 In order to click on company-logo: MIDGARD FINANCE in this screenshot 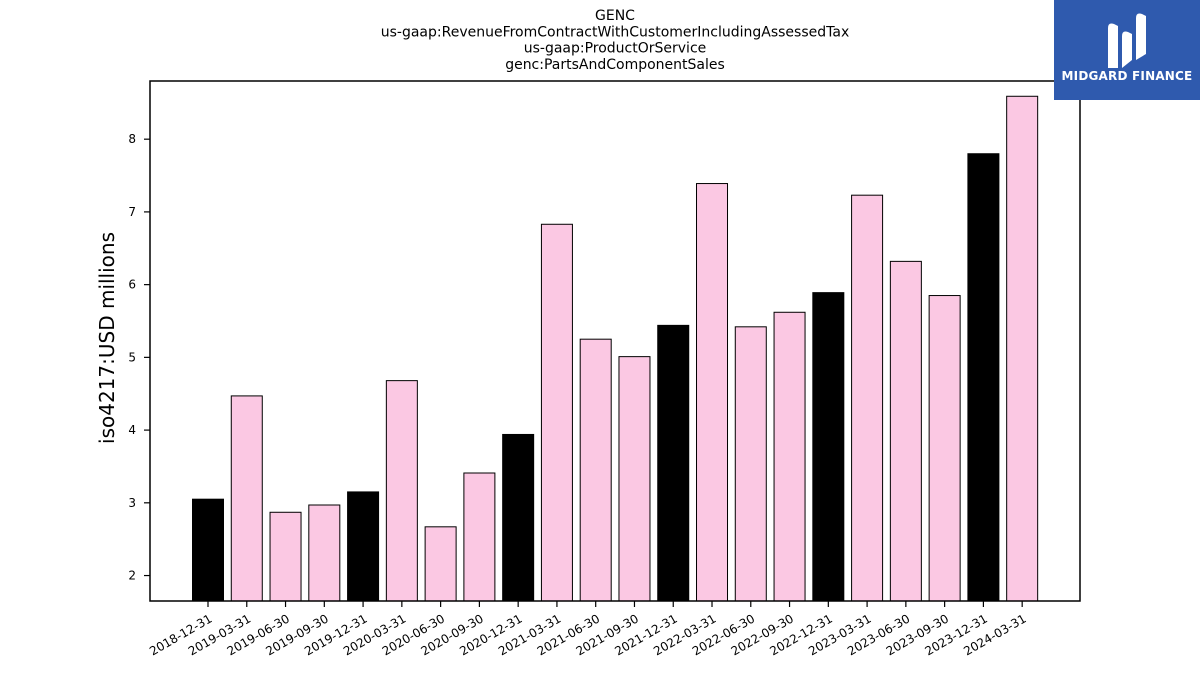, I will do `click(1127, 50)`.